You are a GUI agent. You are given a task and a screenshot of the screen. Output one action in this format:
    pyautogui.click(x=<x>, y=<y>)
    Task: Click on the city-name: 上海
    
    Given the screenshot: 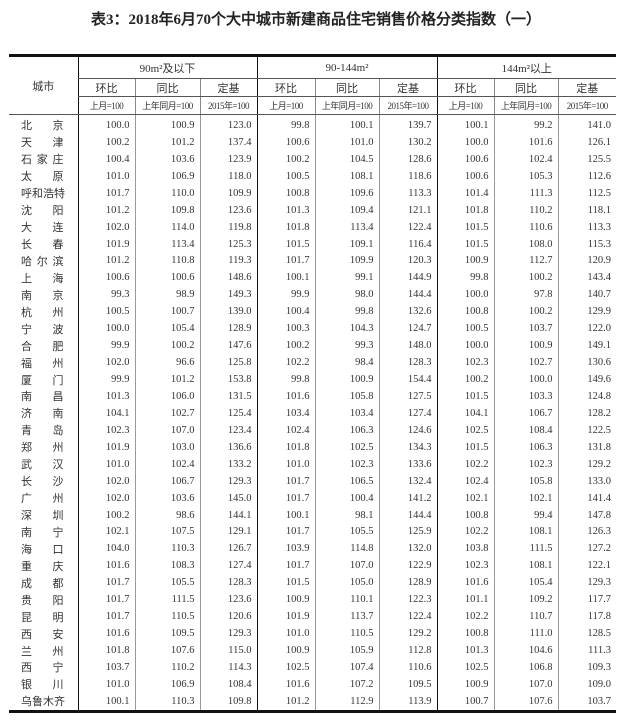 What is the action you would take?
    pyautogui.click(x=42, y=278)
    